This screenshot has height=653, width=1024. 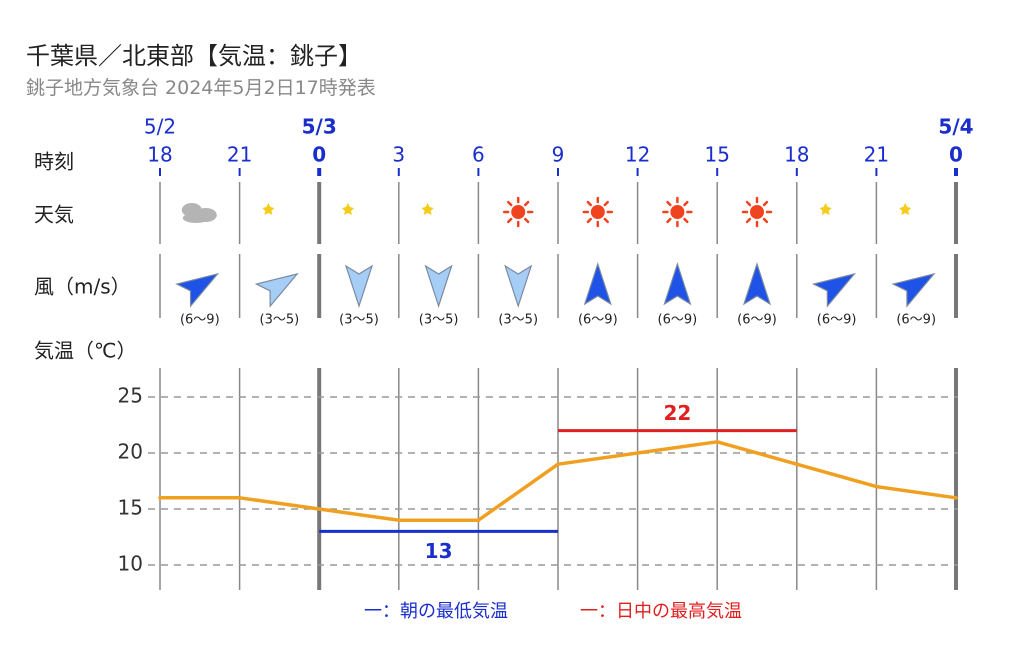 I want to click on cloudy-icon, so click(x=199, y=213).